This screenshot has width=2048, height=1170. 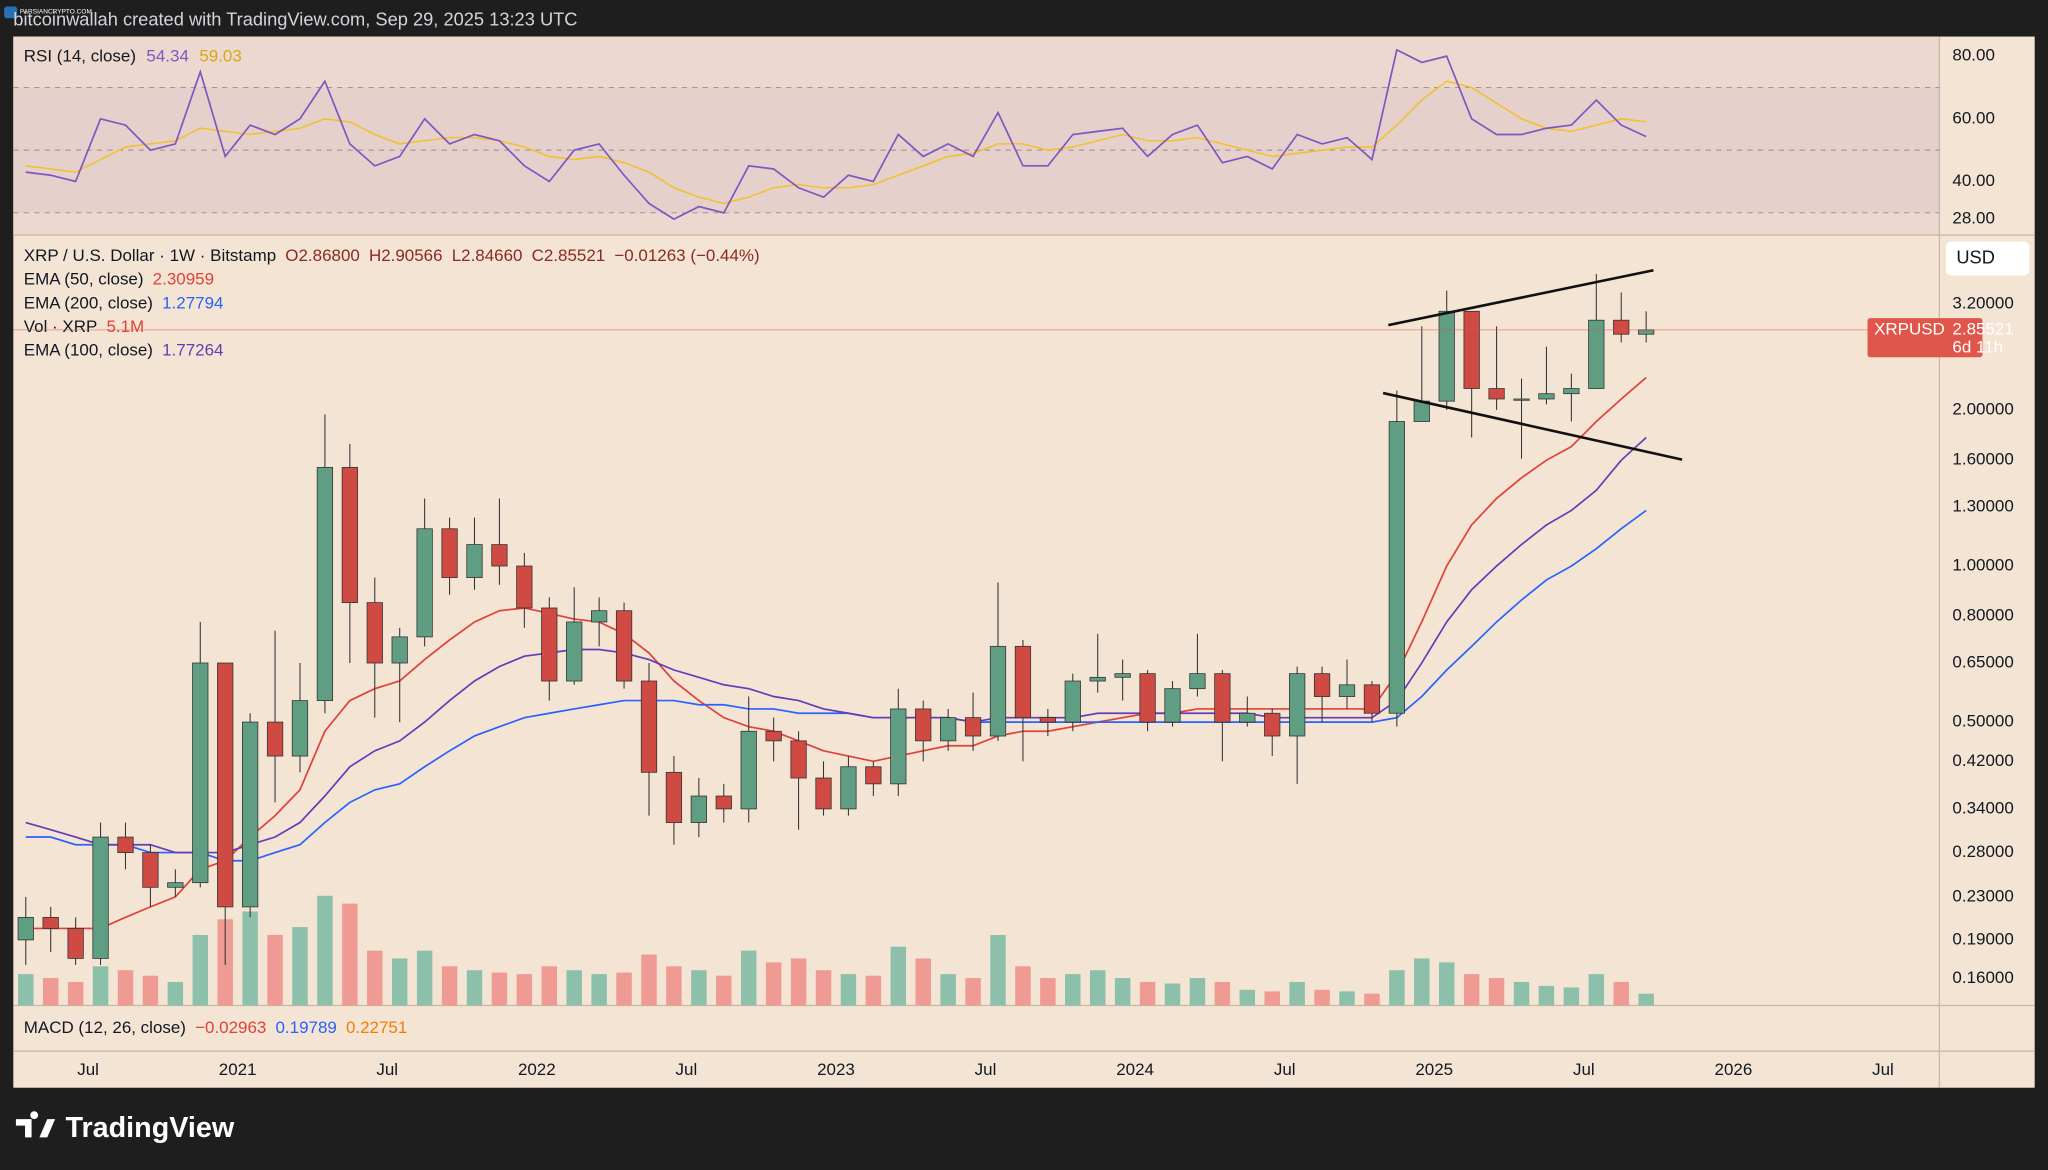 What do you see at coordinates (305, 1027) in the screenshot?
I see `signal-value: 0.19789` at bounding box center [305, 1027].